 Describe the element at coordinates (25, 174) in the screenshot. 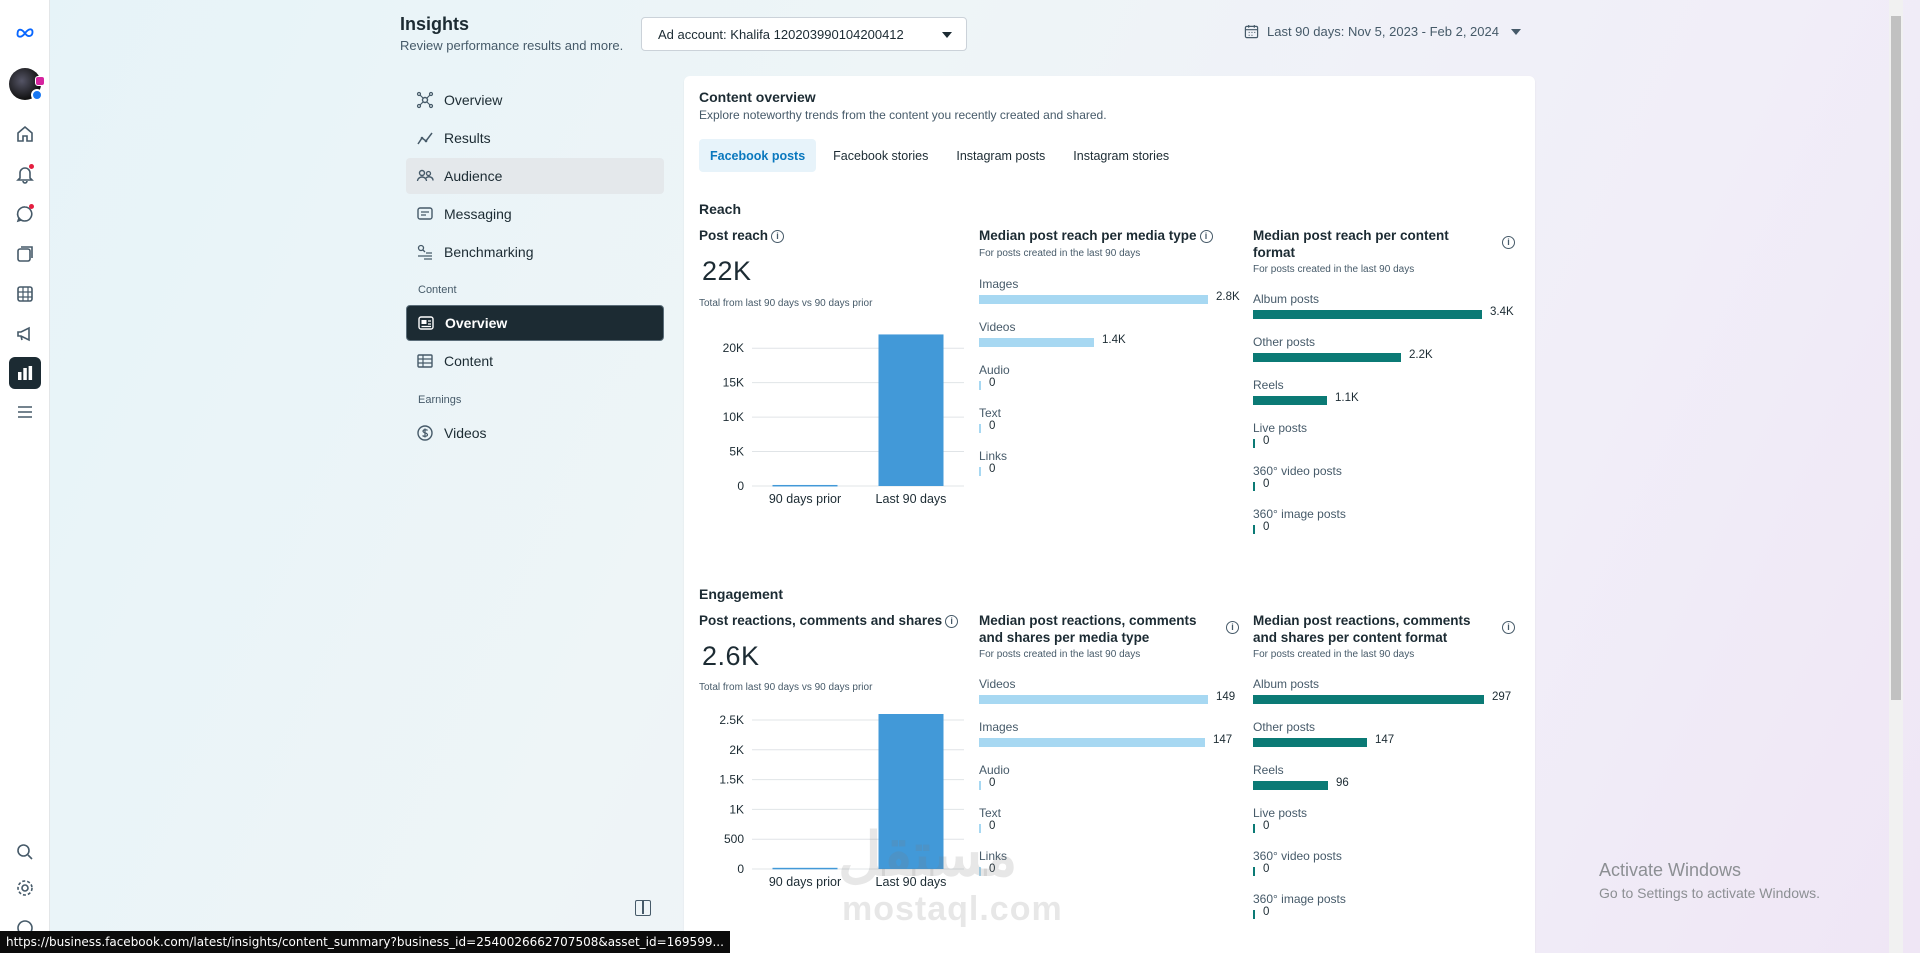

I see `notifications-icon` at that location.